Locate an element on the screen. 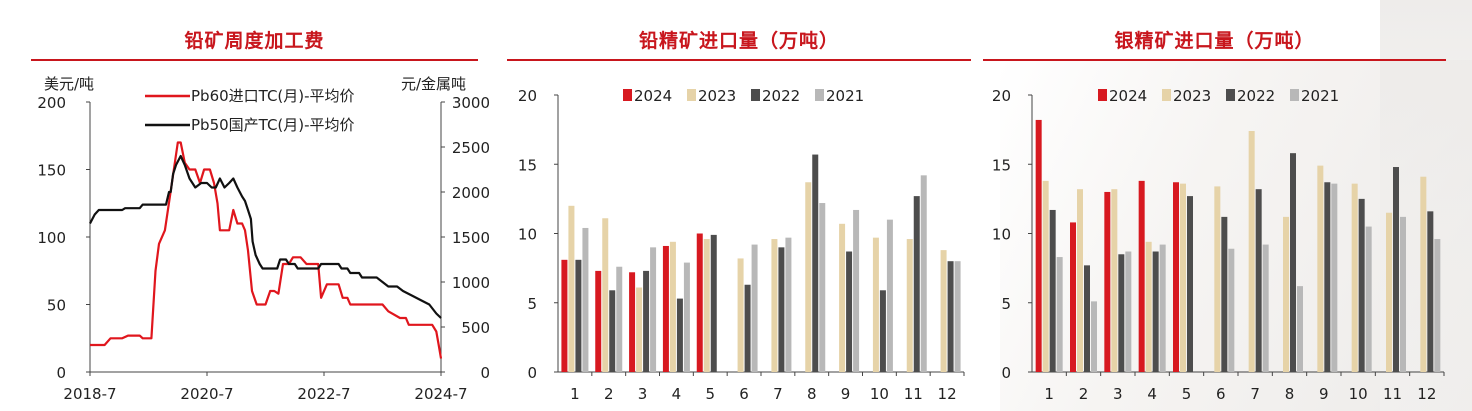  y-tick-label-right: 1000 is located at coordinates (471, 283).